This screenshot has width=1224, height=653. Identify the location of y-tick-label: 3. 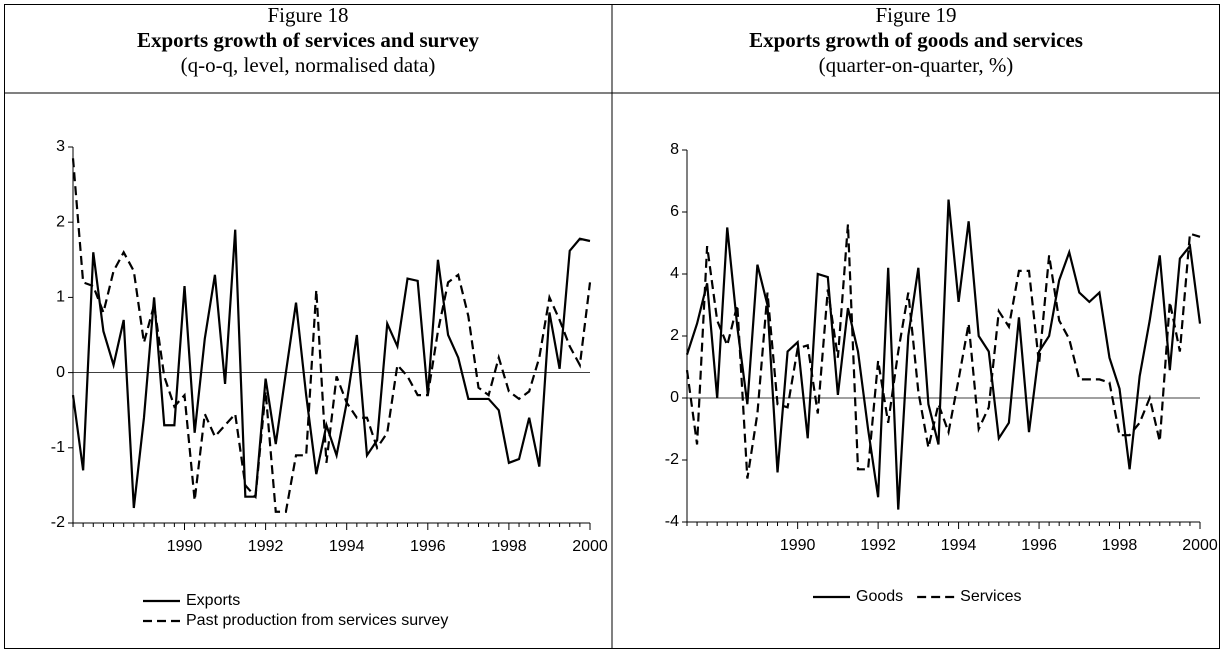
(60, 146).